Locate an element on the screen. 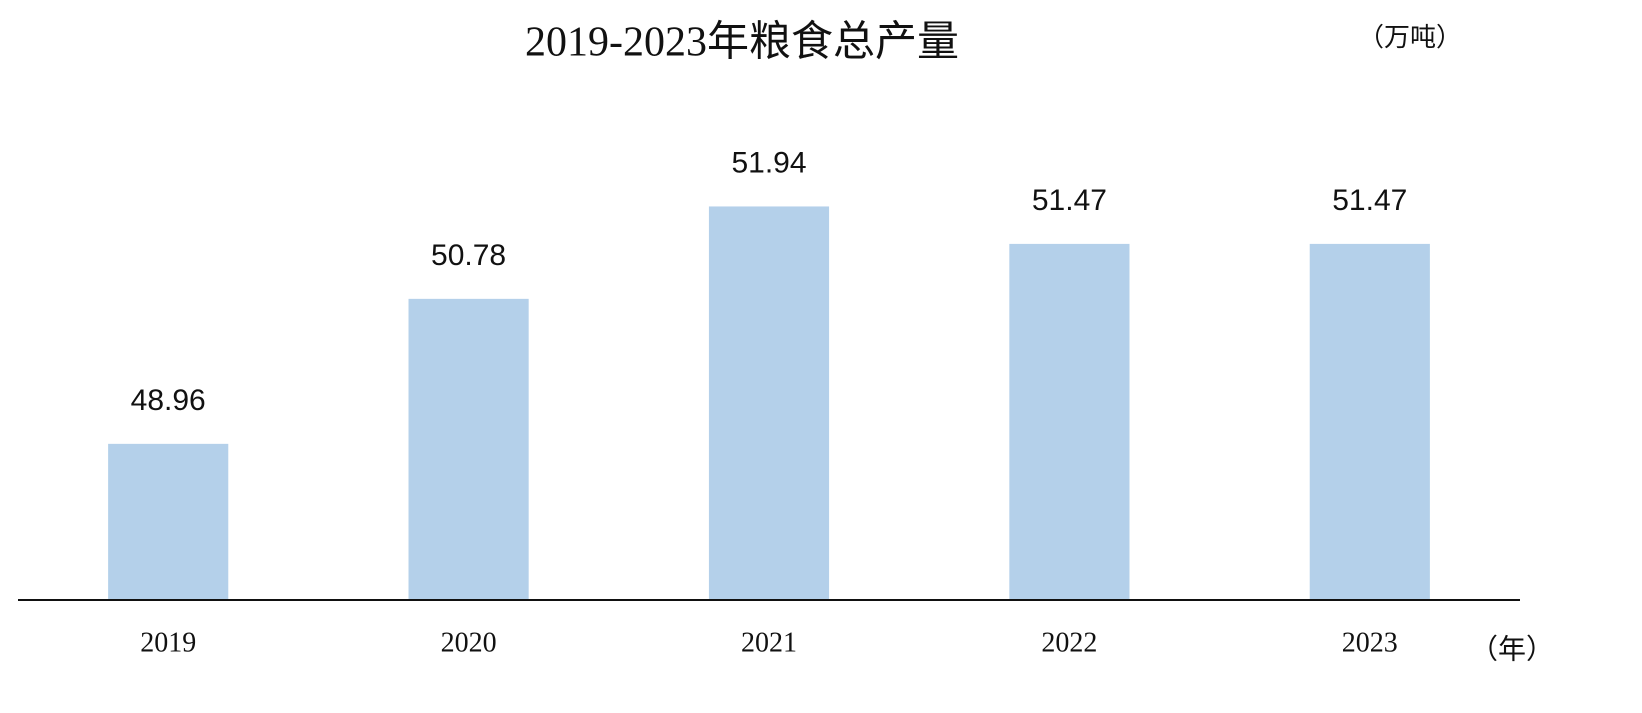 The height and width of the screenshot is (713, 1642). x-tick-label: 2019 is located at coordinates (168, 642).